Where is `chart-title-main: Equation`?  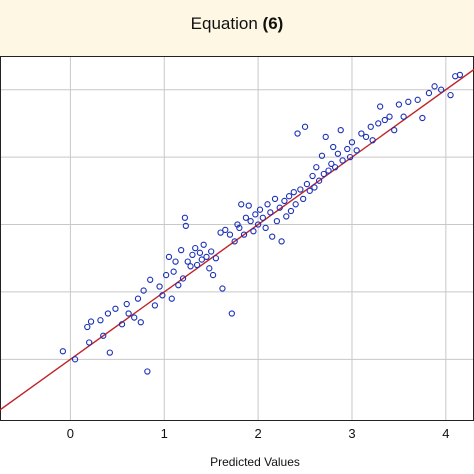
chart-title-main: Equation is located at coordinates (224, 23).